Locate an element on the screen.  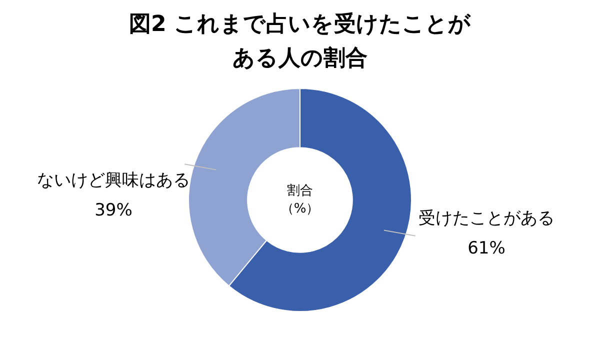
data-label: 61% is located at coordinates (487, 248).